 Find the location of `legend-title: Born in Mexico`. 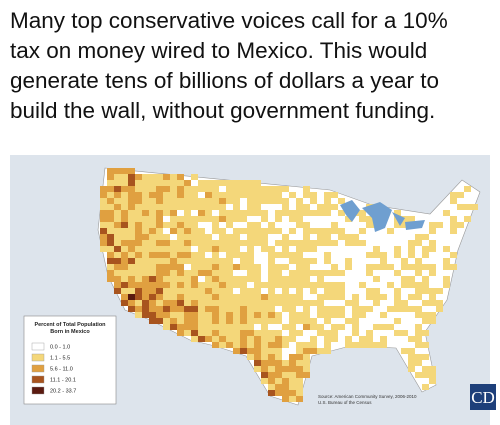

legend-title: Born in Mexico is located at coordinates (70, 332).